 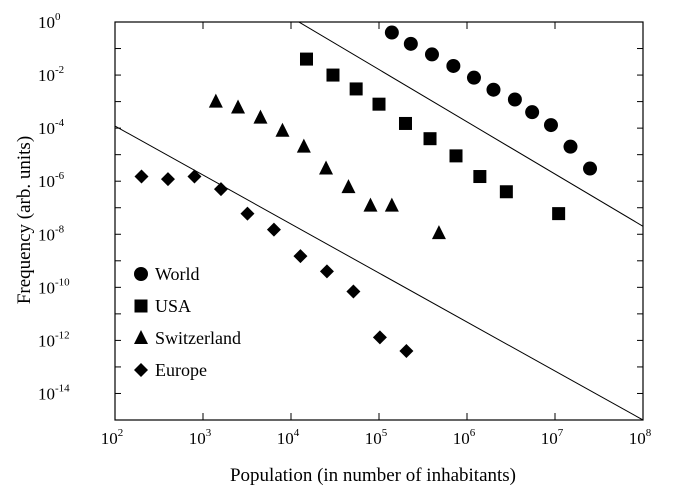 What do you see at coordinates (141, 370) in the screenshot?
I see `legend-marker-diamond` at bounding box center [141, 370].